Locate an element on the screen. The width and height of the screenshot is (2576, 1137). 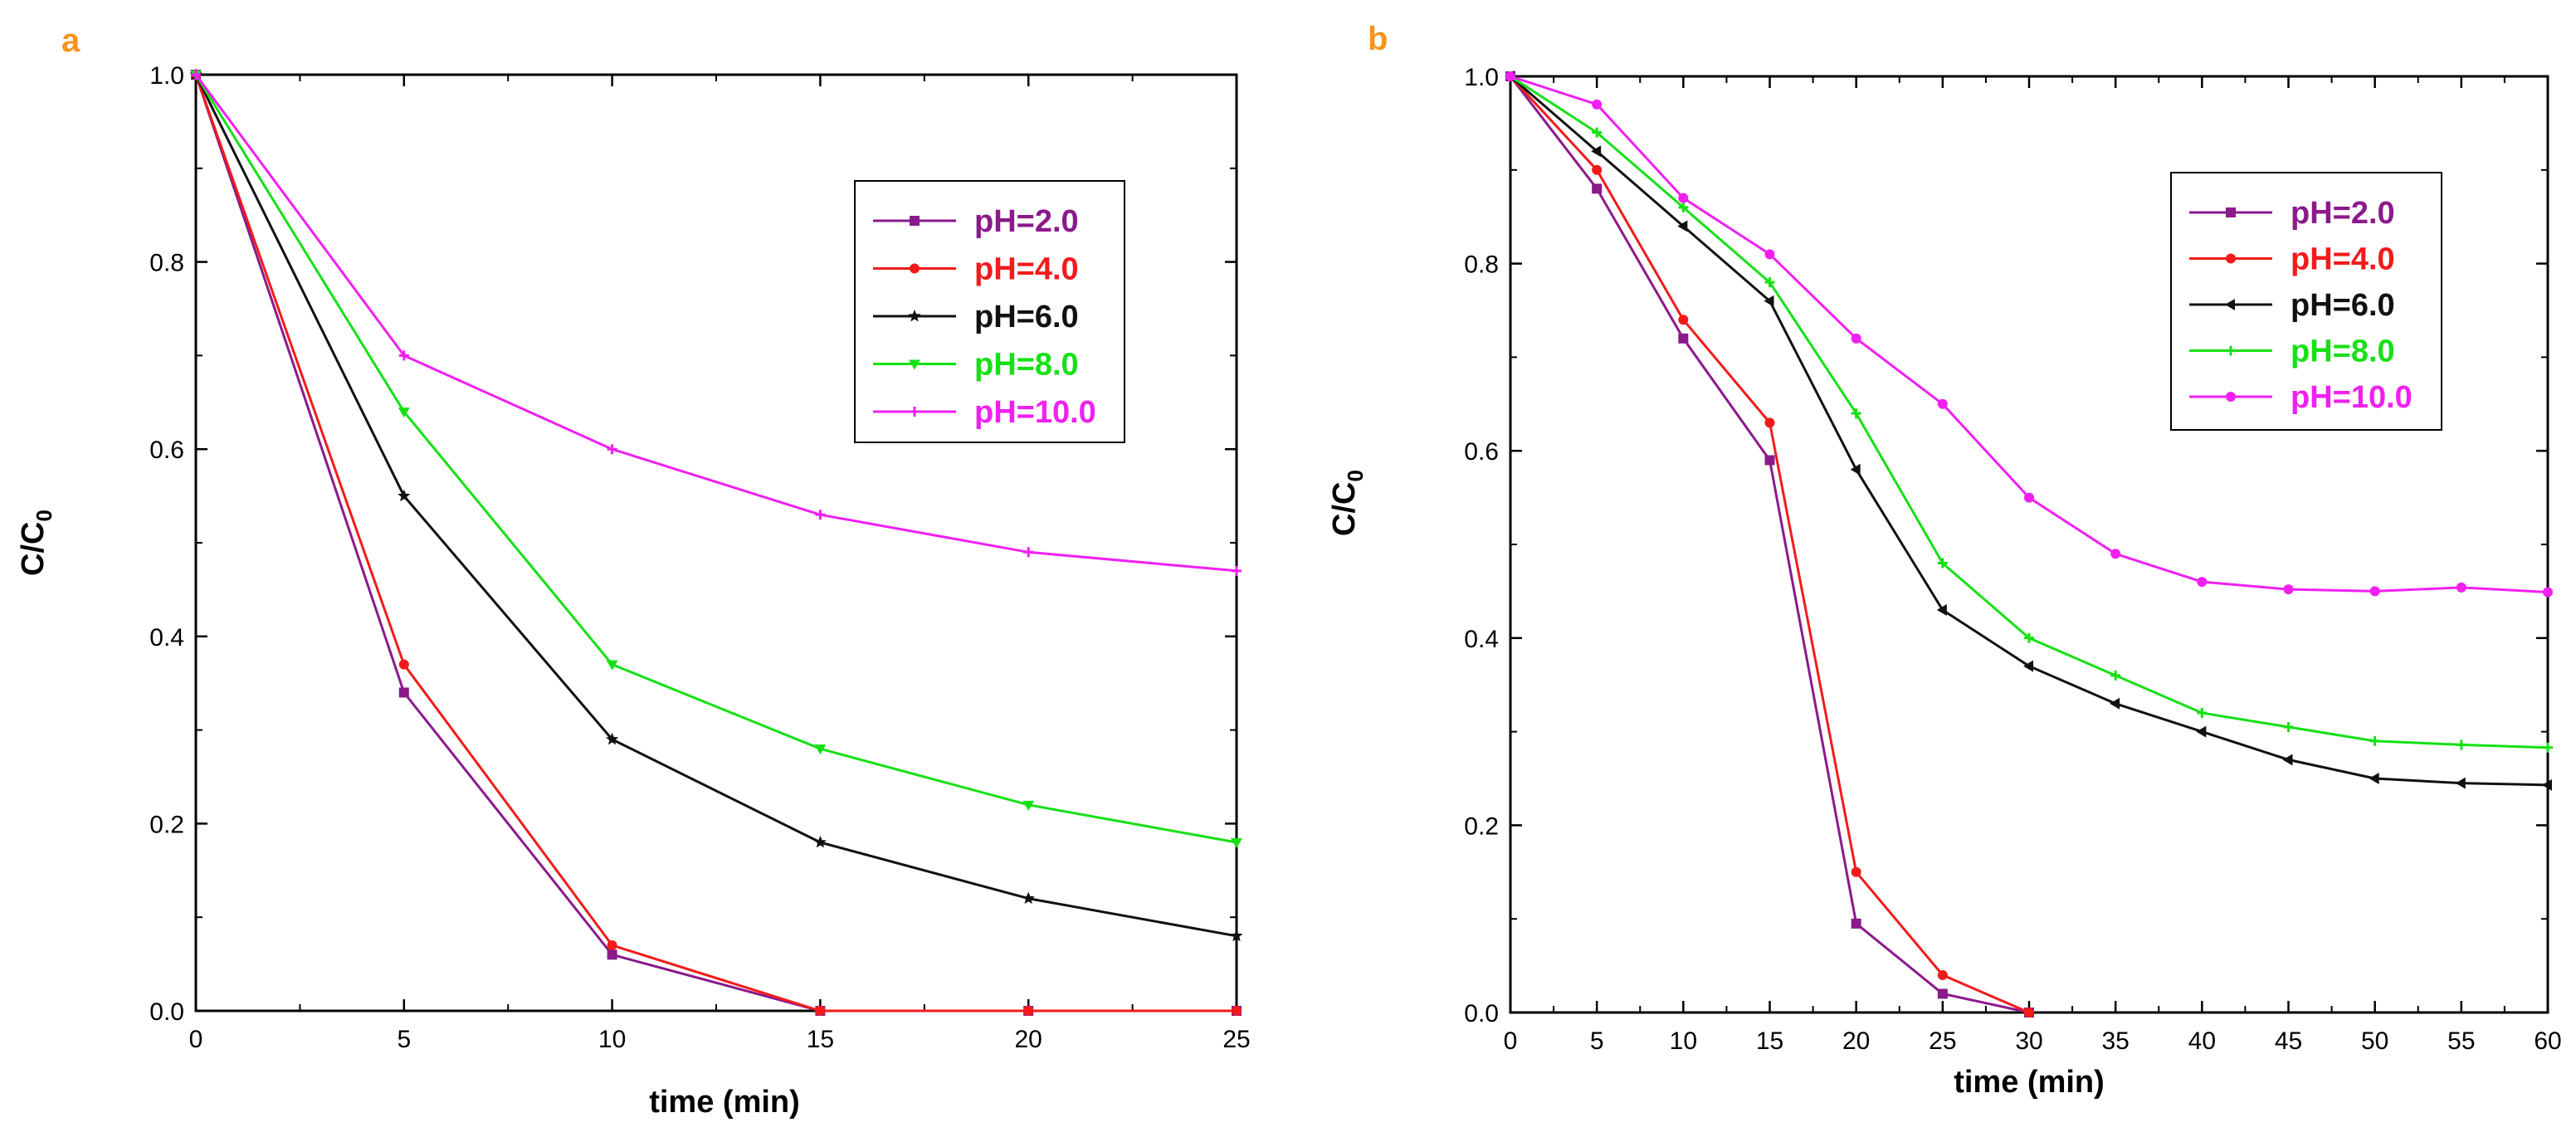
x-tick-label: 45 is located at coordinates (2289, 1041).